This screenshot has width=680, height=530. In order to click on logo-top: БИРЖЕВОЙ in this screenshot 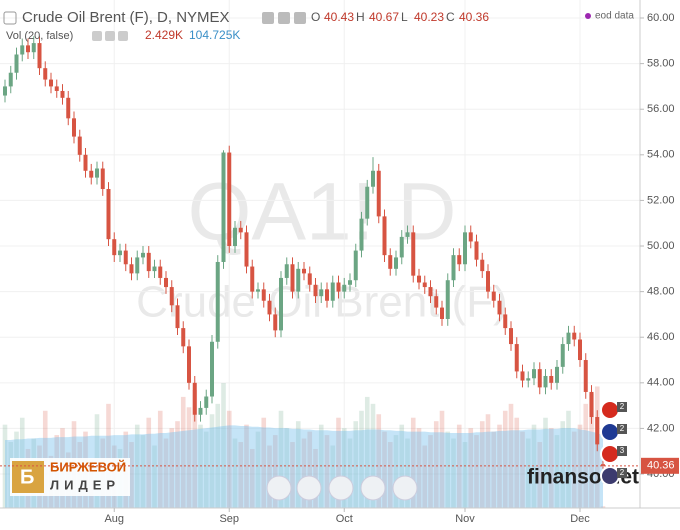, I will do `click(88, 466)`.